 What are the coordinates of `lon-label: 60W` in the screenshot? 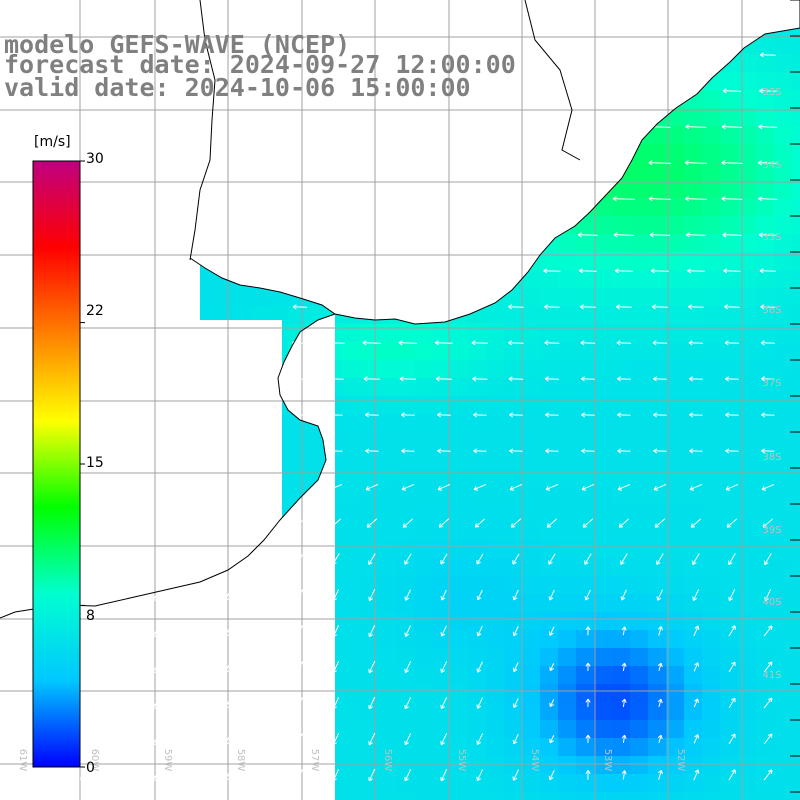 It's located at (94, 760).